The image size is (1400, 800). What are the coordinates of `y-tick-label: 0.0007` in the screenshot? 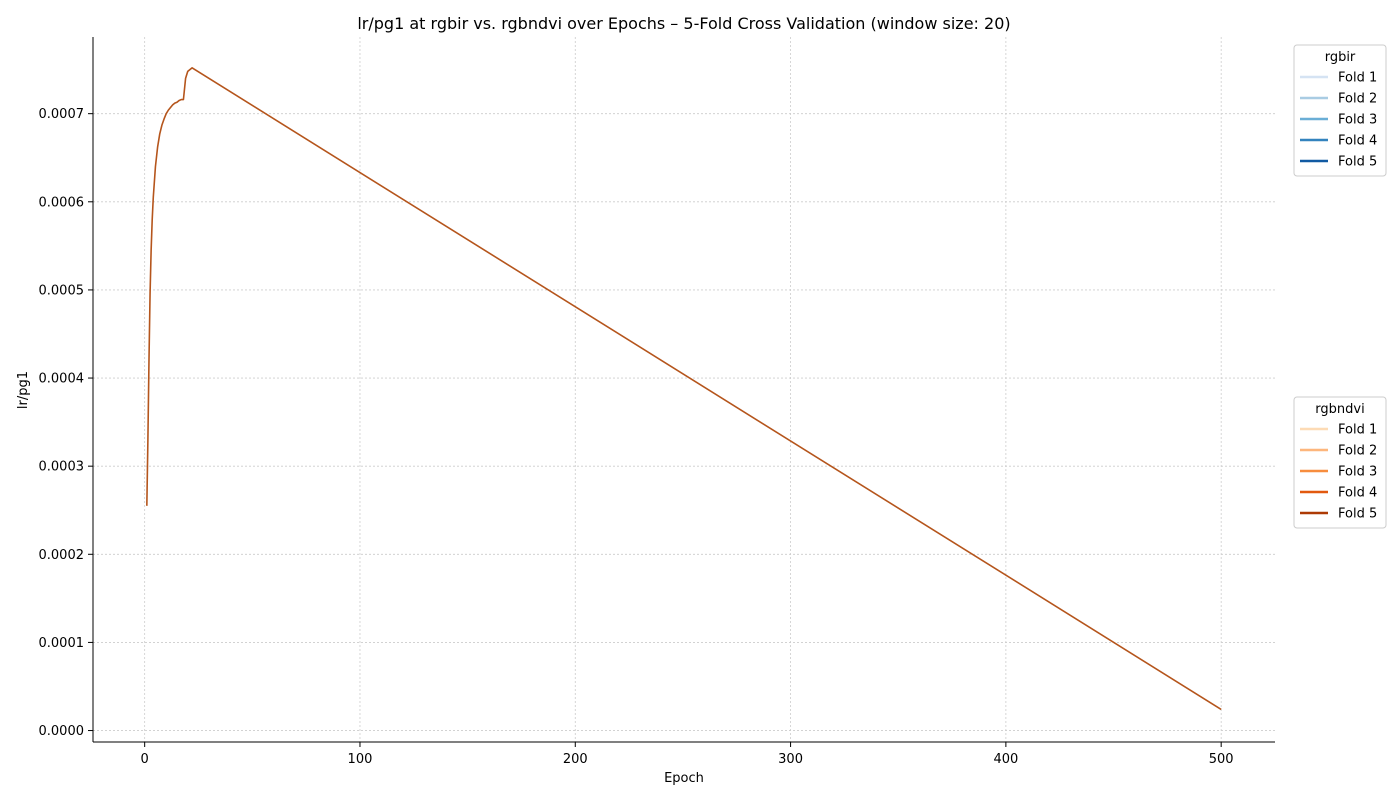 It's located at (62, 114).